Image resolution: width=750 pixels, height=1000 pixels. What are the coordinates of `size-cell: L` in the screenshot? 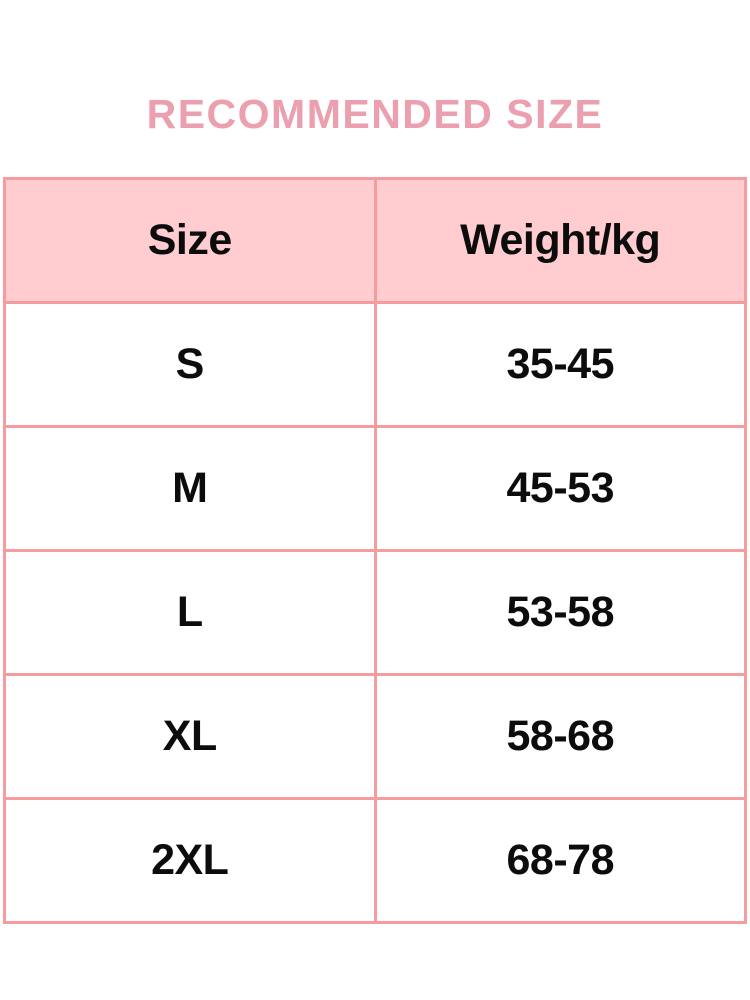 It's located at (190, 612).